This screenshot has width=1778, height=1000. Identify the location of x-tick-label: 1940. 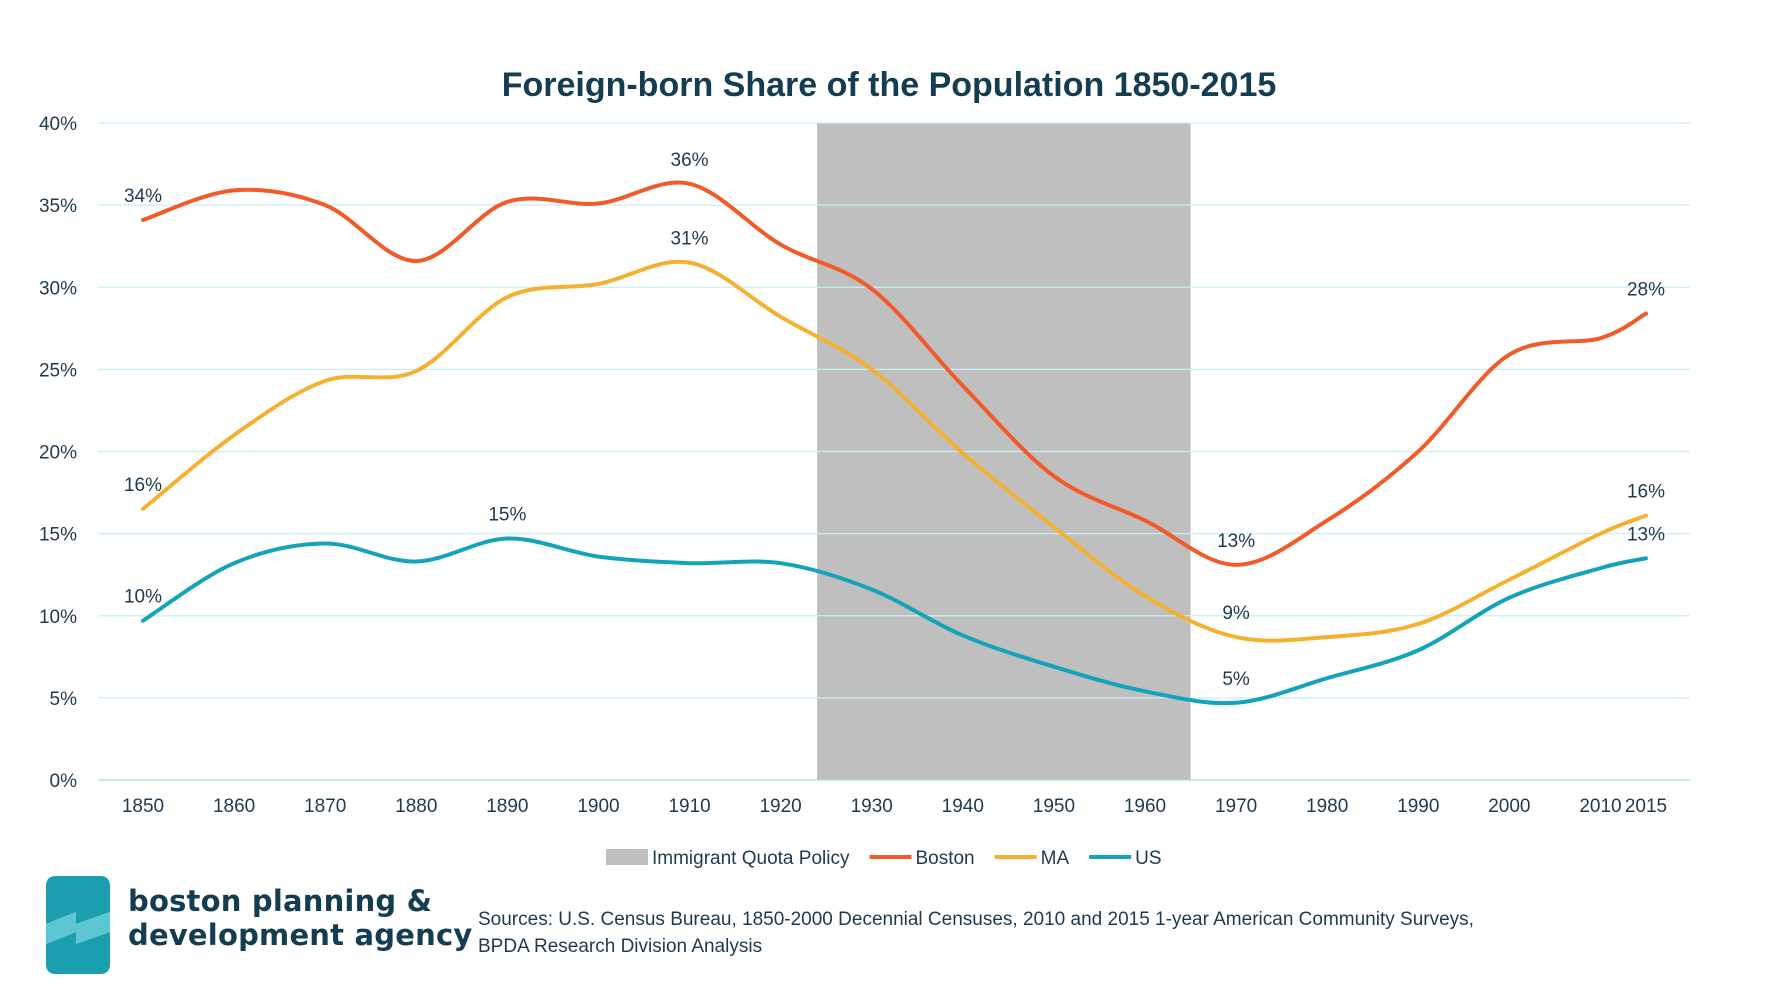
(963, 806).